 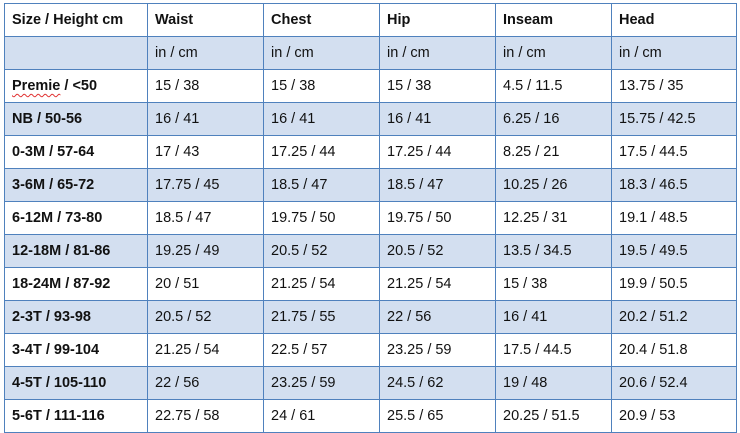 I want to click on row-label: 0-3M / 57-64, so click(x=76, y=152).